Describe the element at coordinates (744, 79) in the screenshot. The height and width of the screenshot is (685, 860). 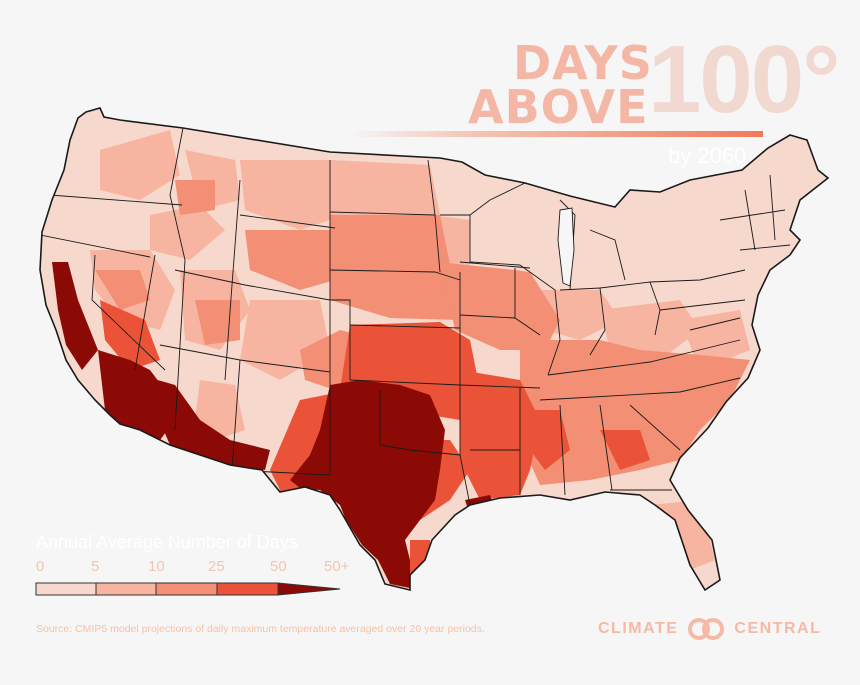
I see `title-temperature: 100°` at that location.